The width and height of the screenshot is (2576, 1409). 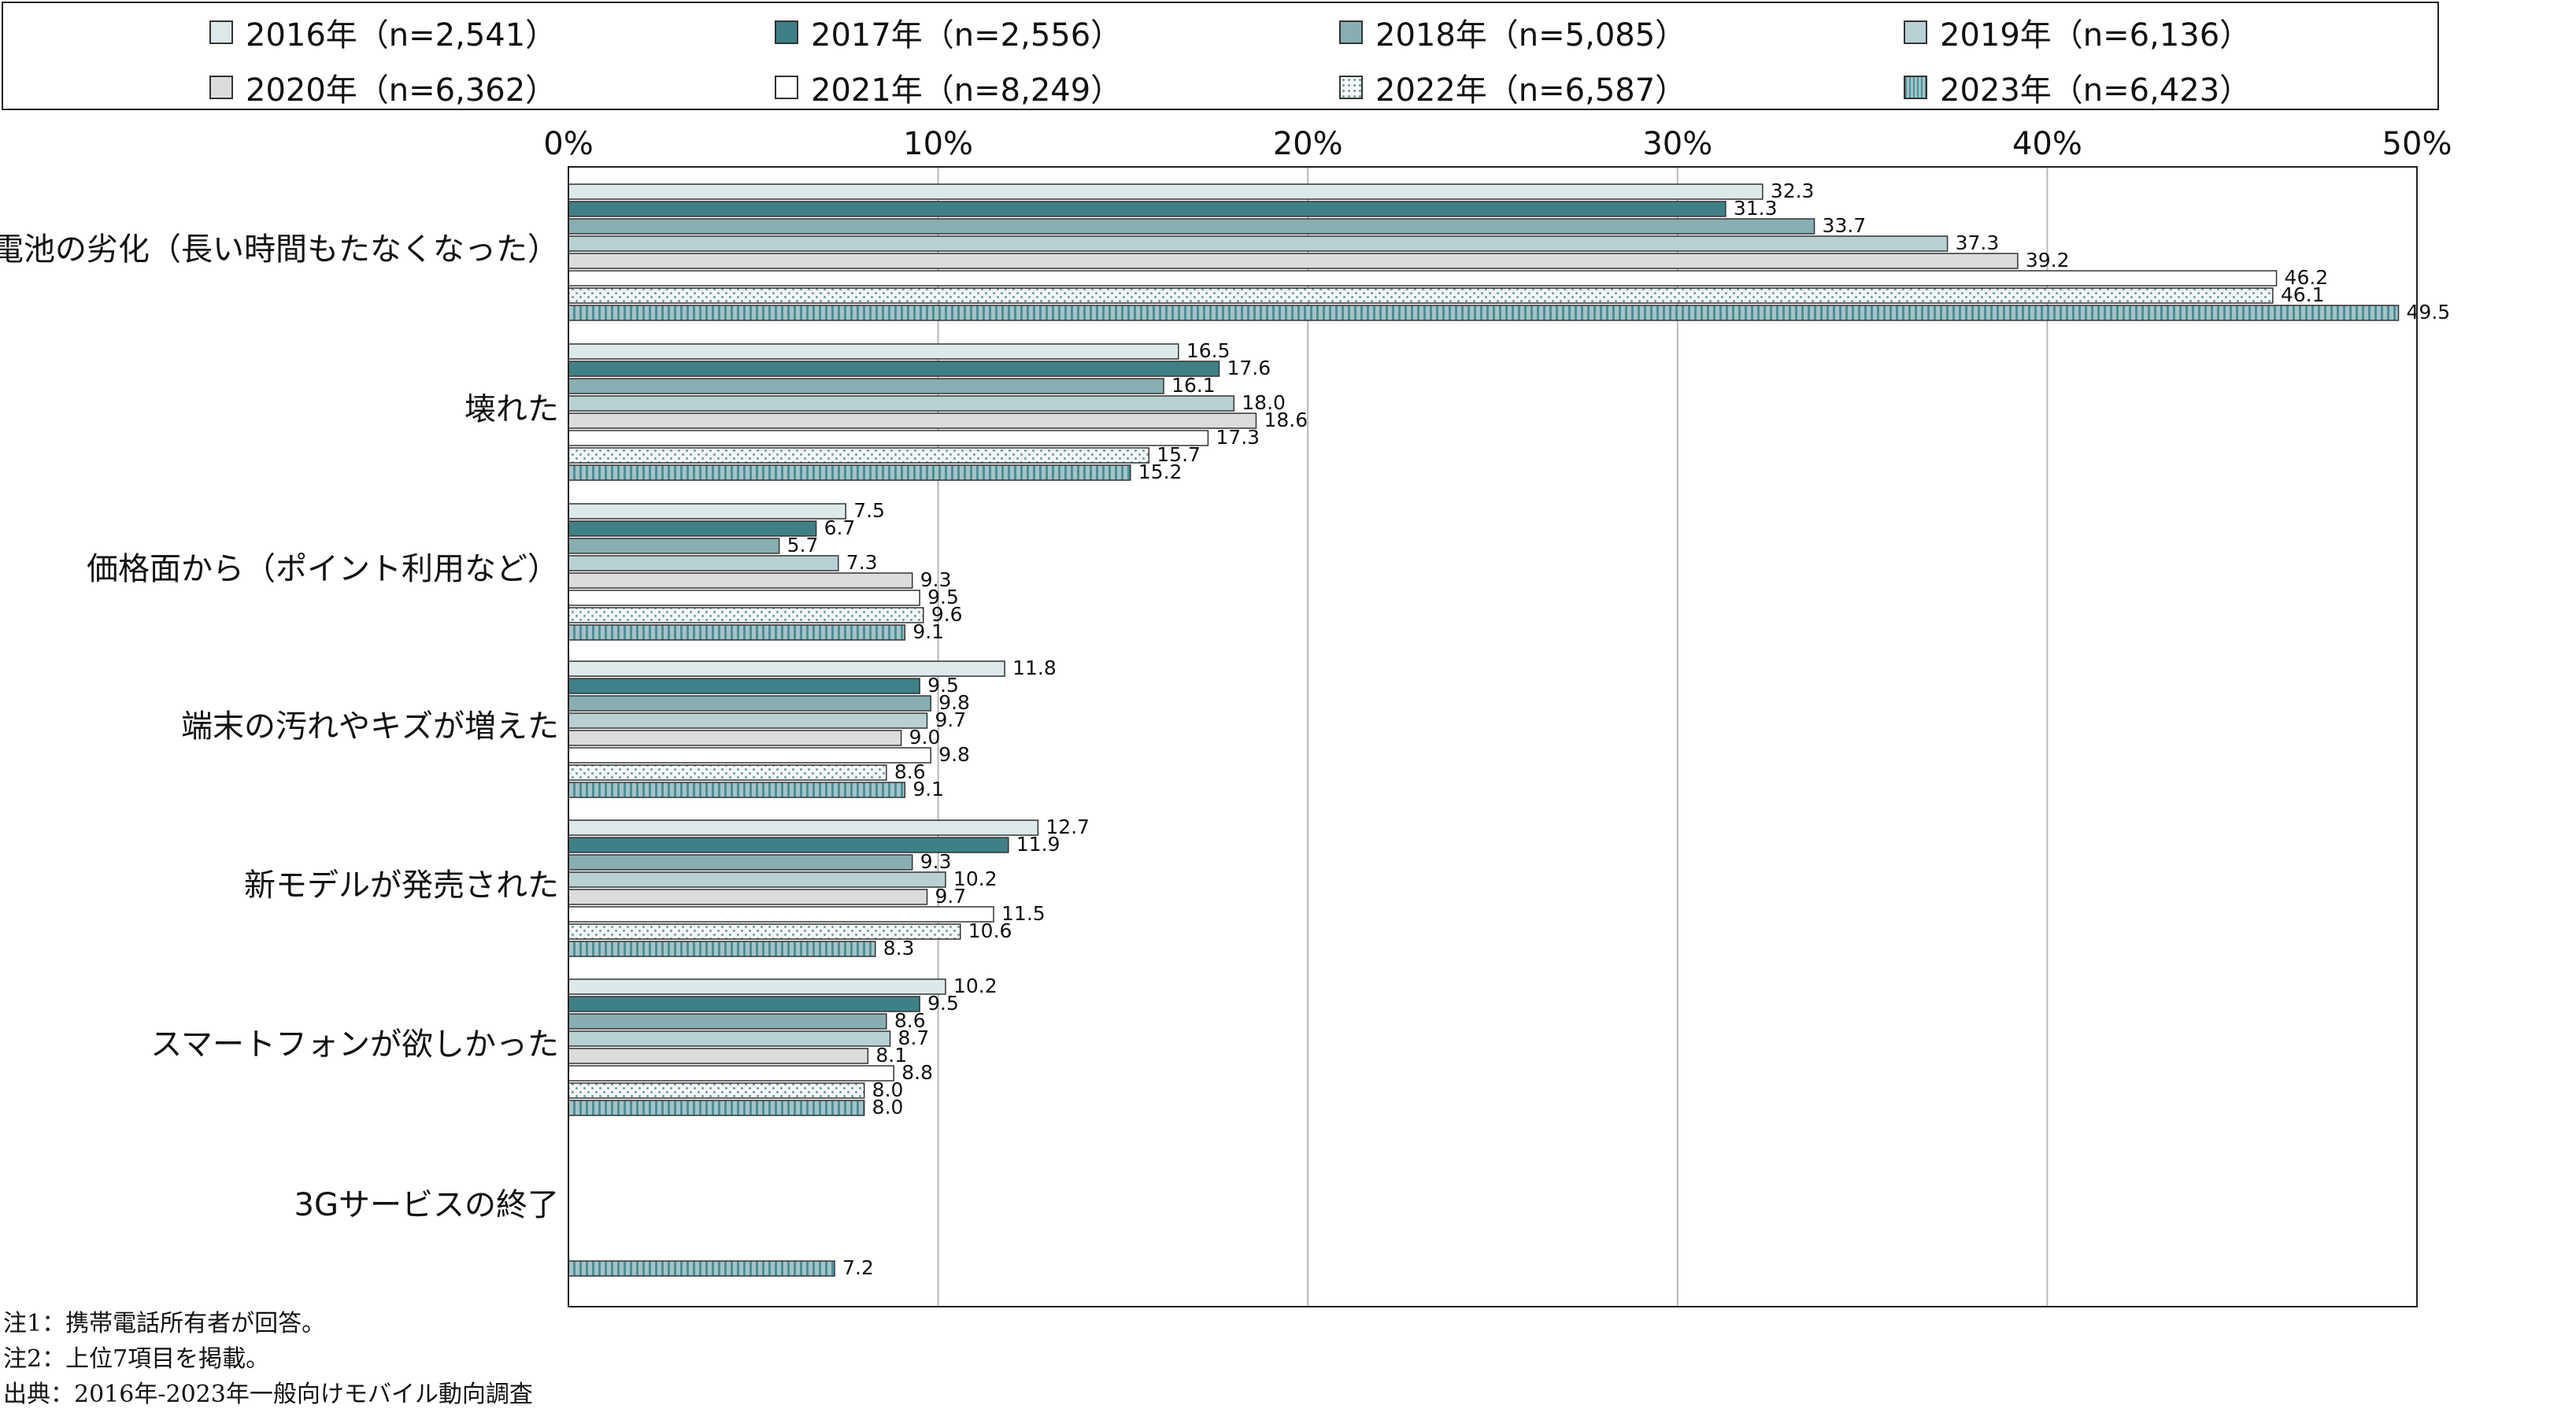 What do you see at coordinates (914, 1037) in the screenshot?
I see `data-label: 8.7` at bounding box center [914, 1037].